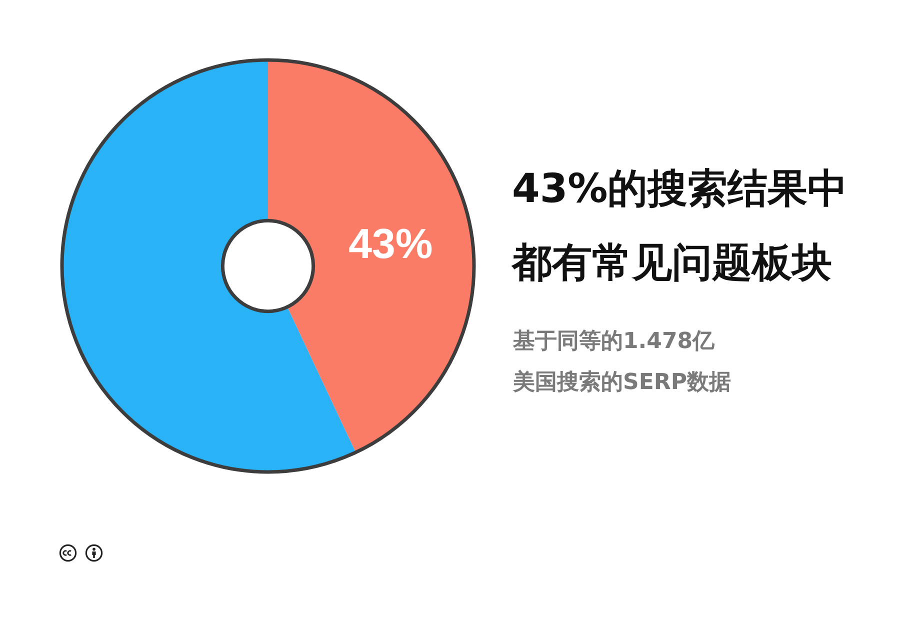 The width and height of the screenshot is (900, 624). Describe the element at coordinates (680, 226) in the screenshot. I see `text: 43%的搜索结果中都有常见问题板块` at that location.